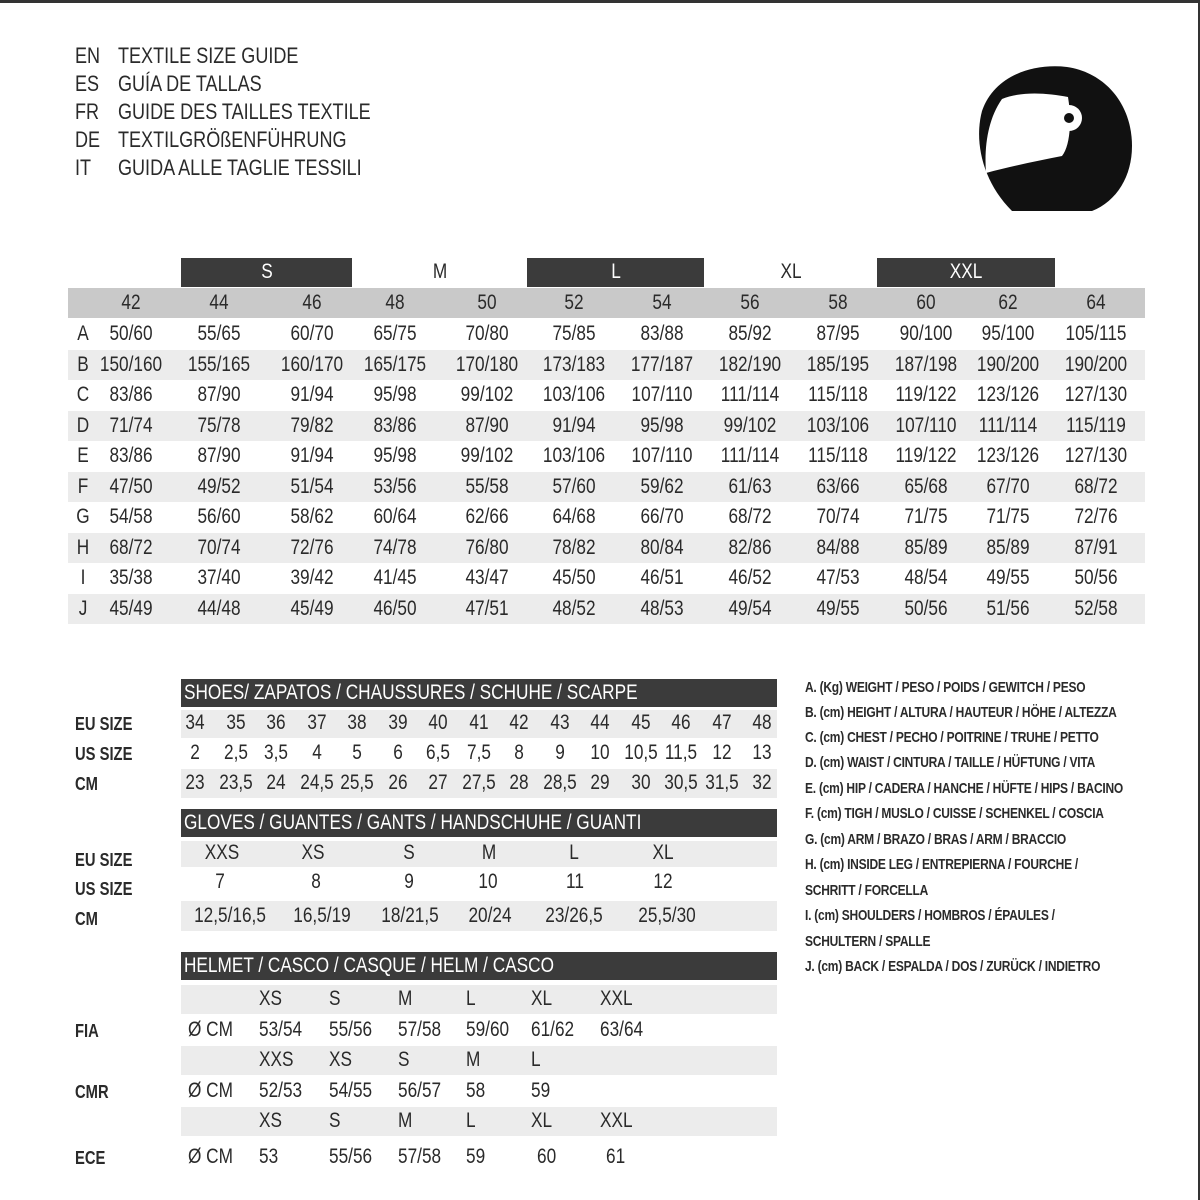 This screenshot has height=1200, width=1200. Describe the element at coordinates (487, 486) in the screenshot. I see `table-cell: 55/58` at that location.